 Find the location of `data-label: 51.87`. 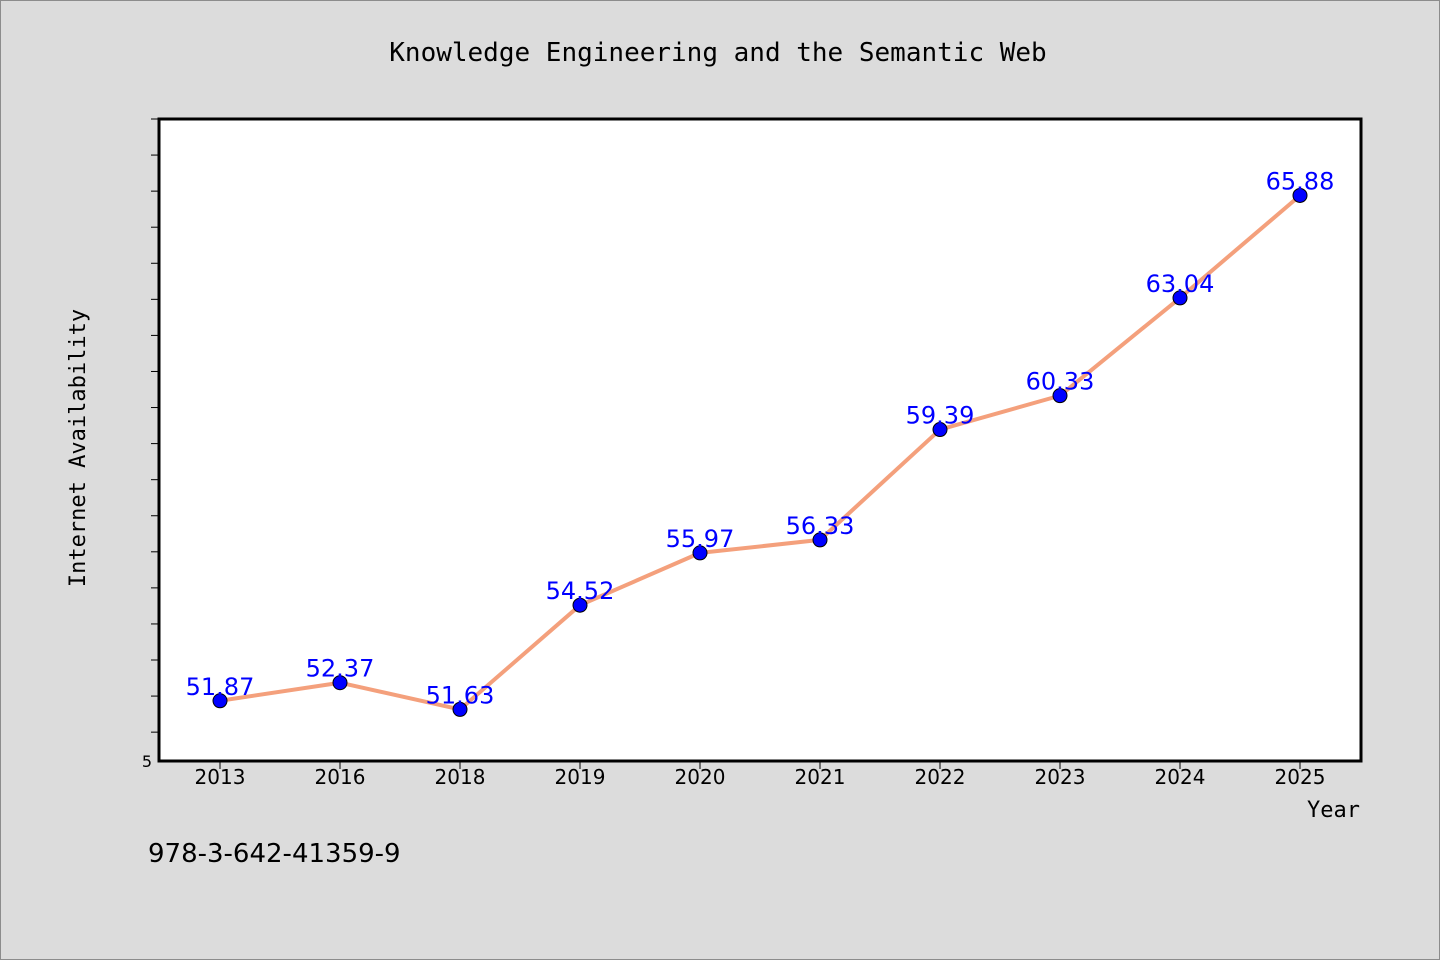

data-label: 51.87 is located at coordinates (220, 687).